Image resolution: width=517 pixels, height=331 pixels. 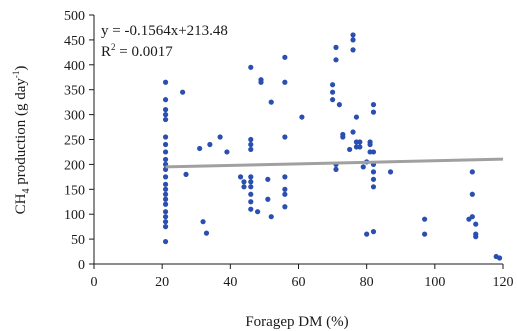 What do you see at coordinates (74, 91) in the screenshot?
I see `y-tick-label: 350` at bounding box center [74, 91].